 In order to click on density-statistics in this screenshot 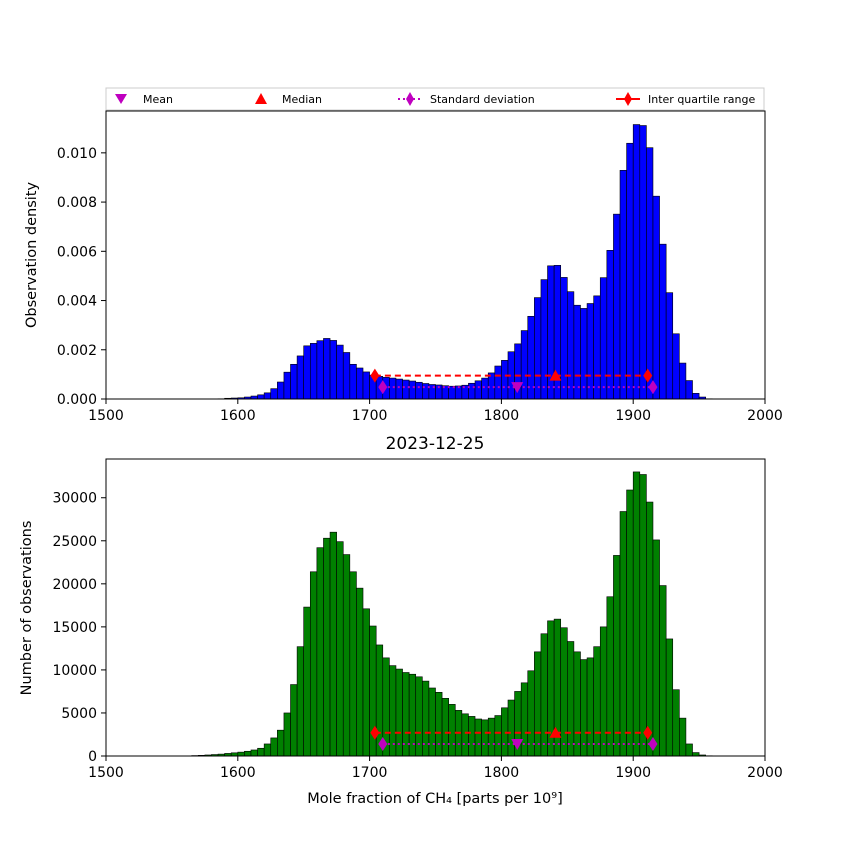, I will do `click(514, 381)`.